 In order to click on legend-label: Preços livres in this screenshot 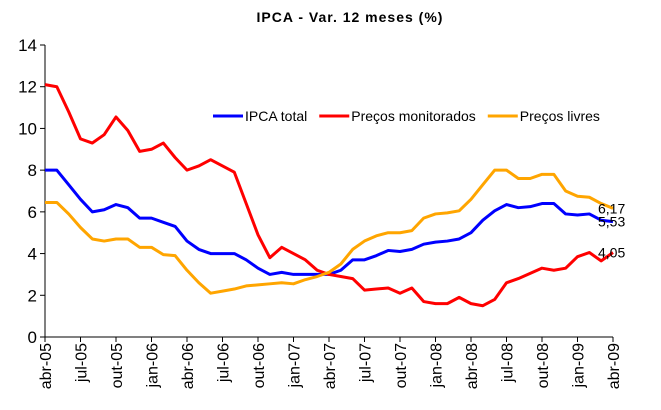, I will do `click(560, 116)`.